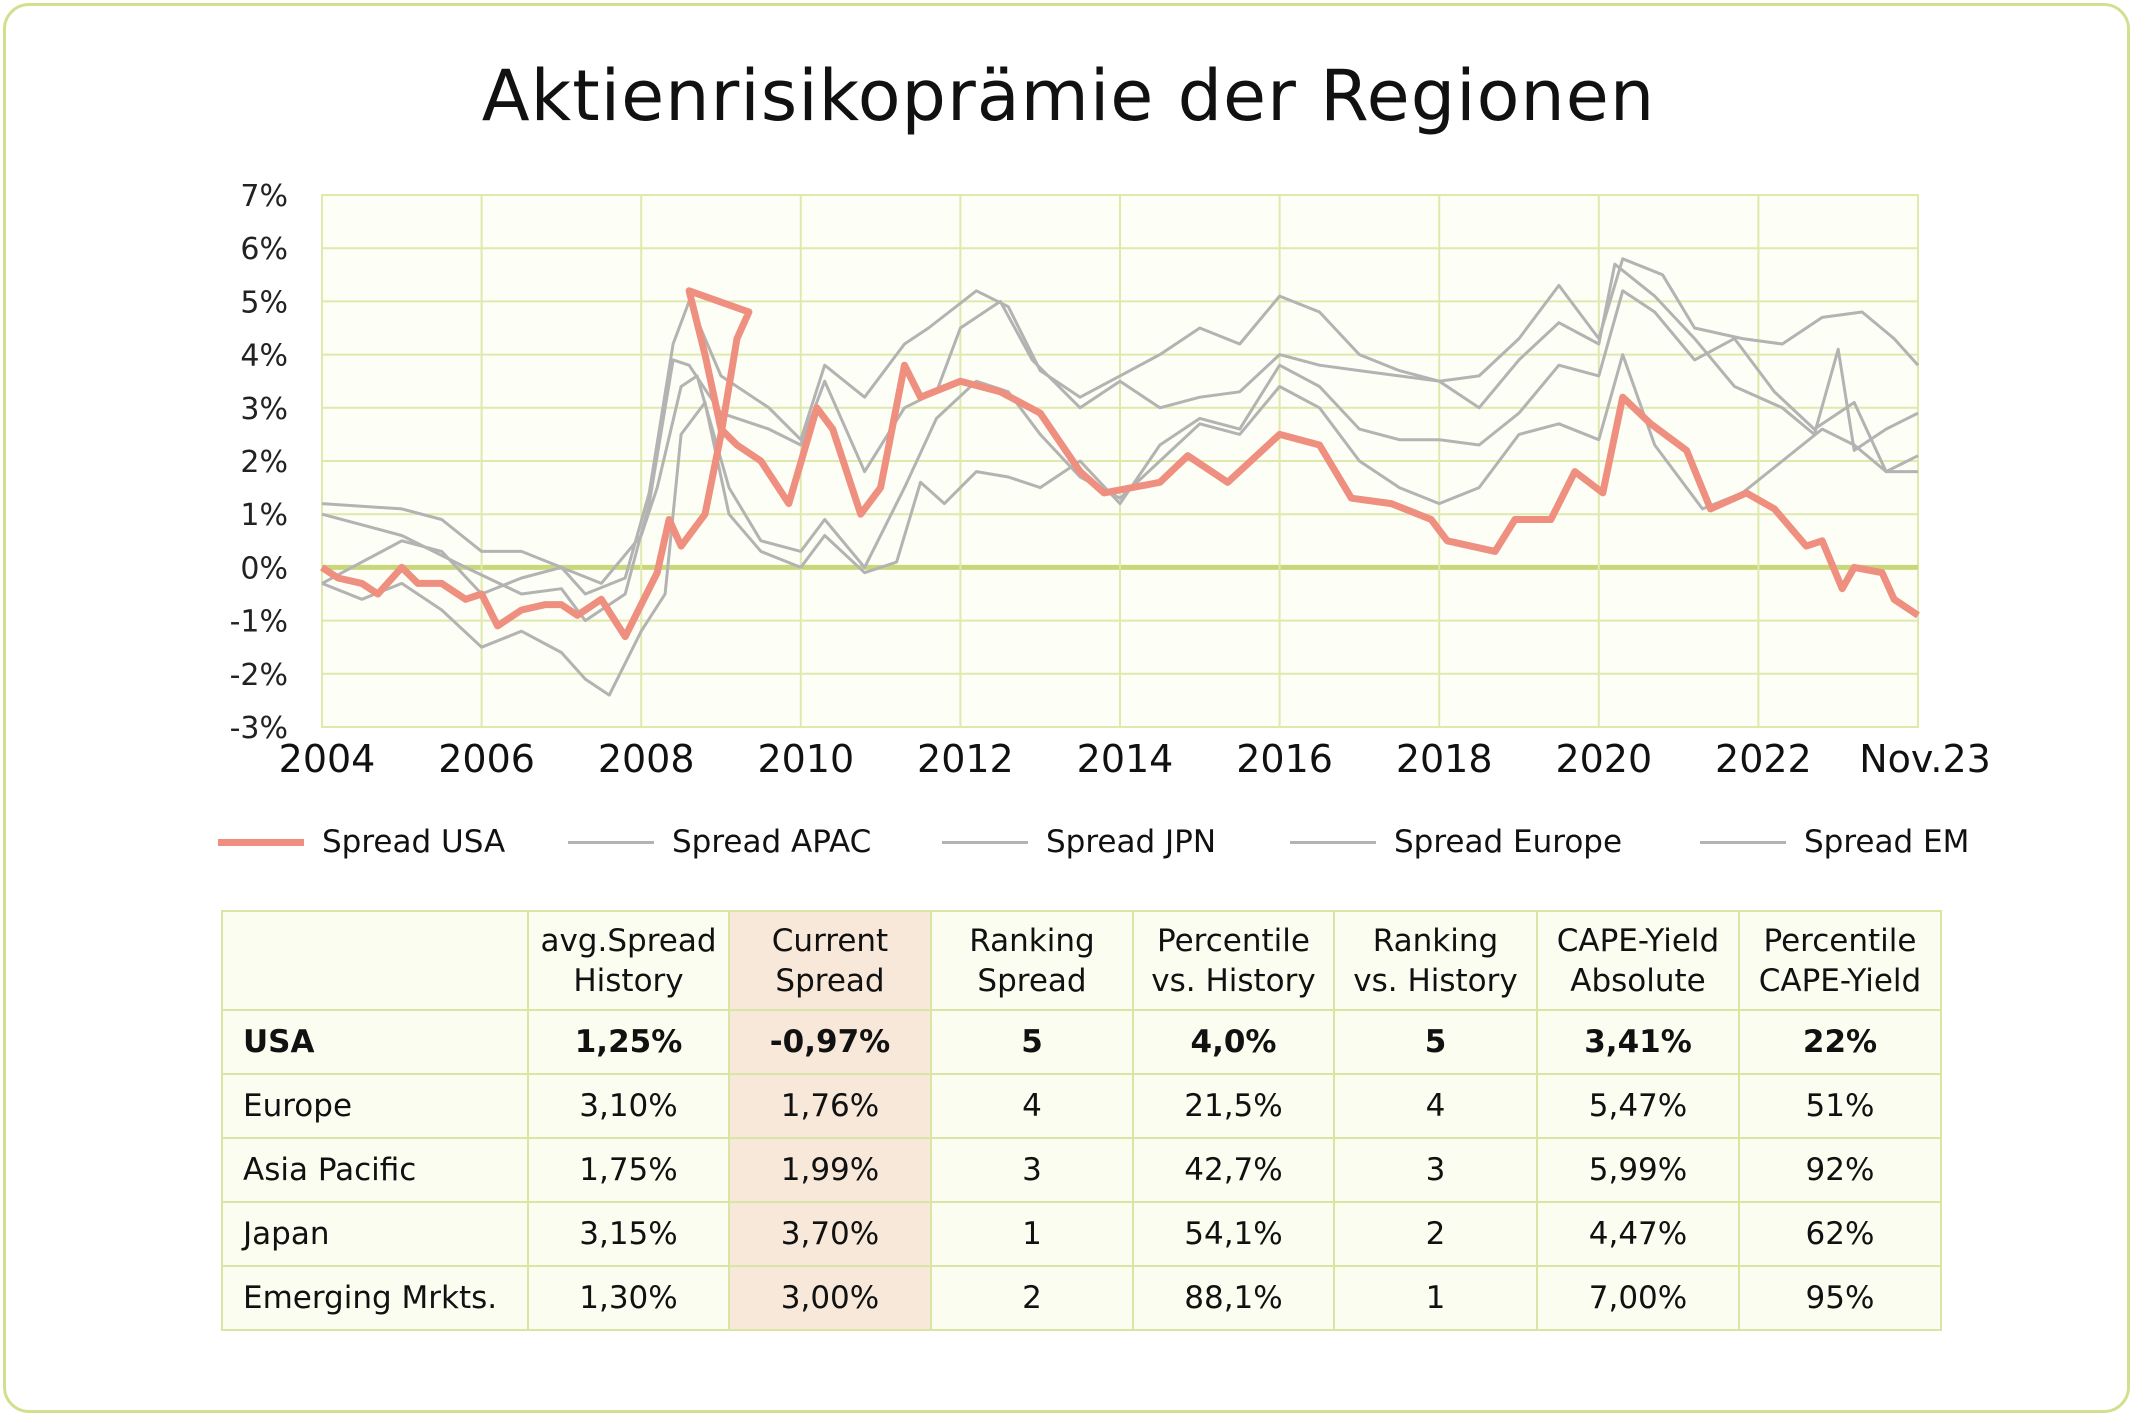 The width and height of the screenshot is (2137, 1420). Describe the element at coordinates (264, 515) in the screenshot. I see `y-tick-label: 1%` at that location.